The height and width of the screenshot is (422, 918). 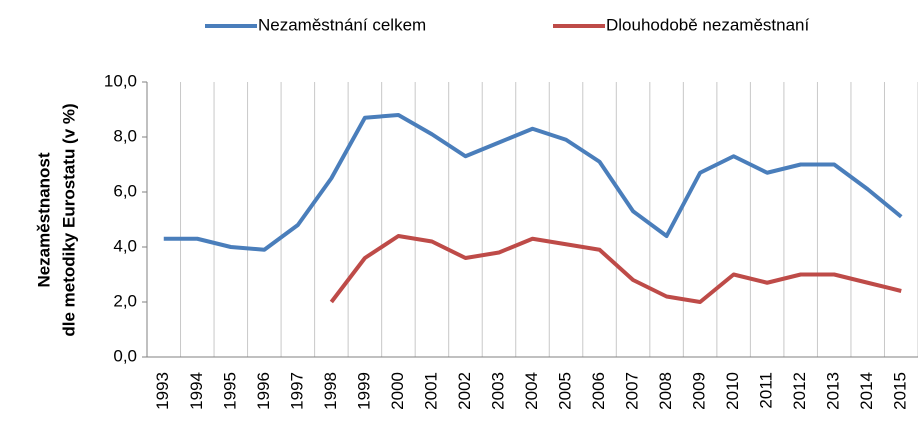 I want to click on y-axis-label: Nezaměstnanost, so click(x=43, y=219).